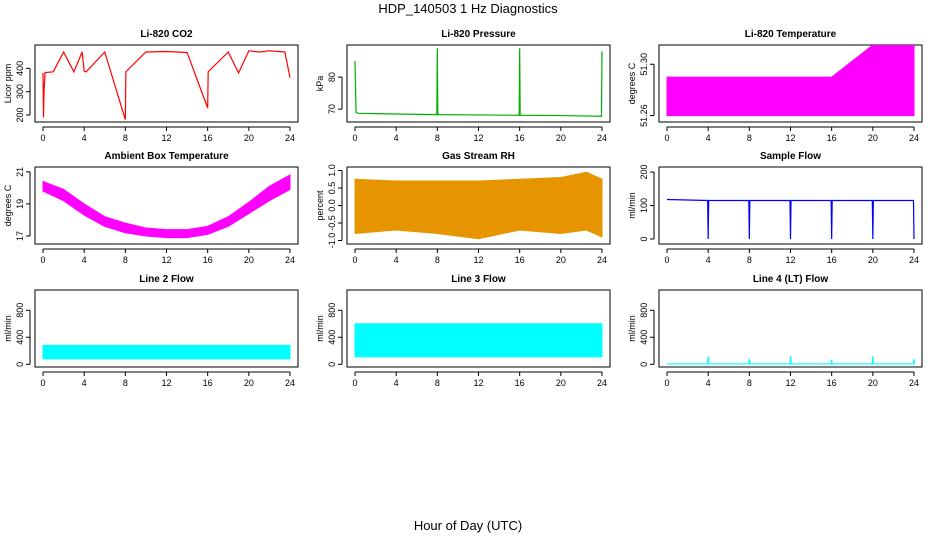  Describe the element at coordinates (332, 170) in the screenshot. I see `y-tick-label: 1.0` at that location.